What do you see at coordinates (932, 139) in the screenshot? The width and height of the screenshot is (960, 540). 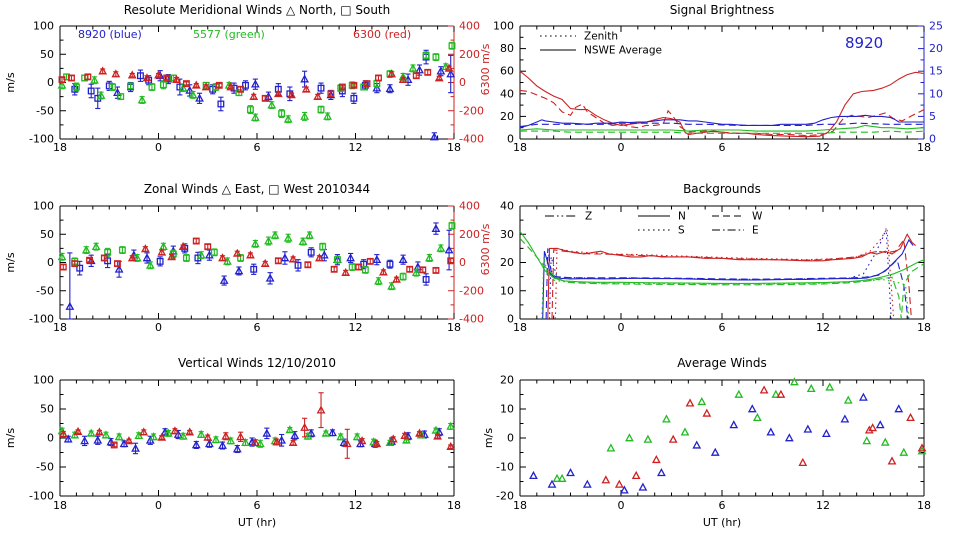 I see `y2-tick-label: 0` at bounding box center [932, 139].